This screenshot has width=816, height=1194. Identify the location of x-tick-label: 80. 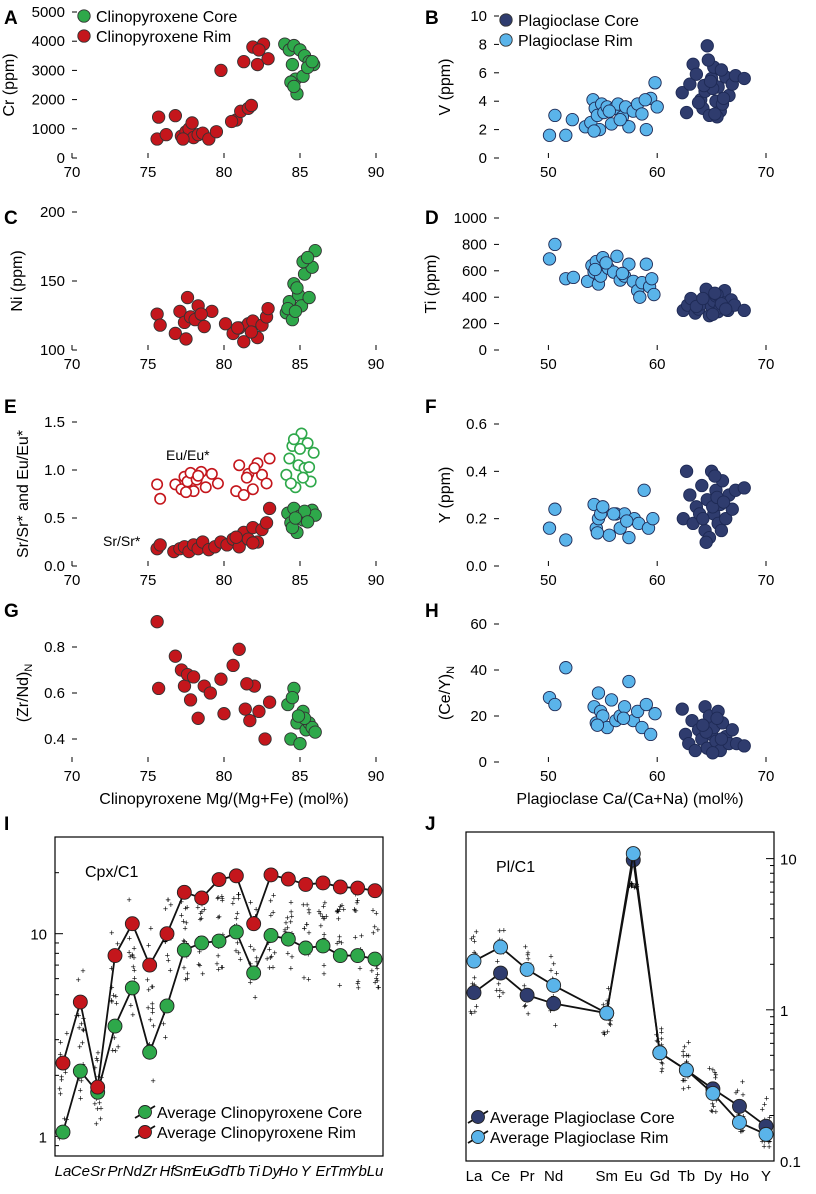
(224, 172).